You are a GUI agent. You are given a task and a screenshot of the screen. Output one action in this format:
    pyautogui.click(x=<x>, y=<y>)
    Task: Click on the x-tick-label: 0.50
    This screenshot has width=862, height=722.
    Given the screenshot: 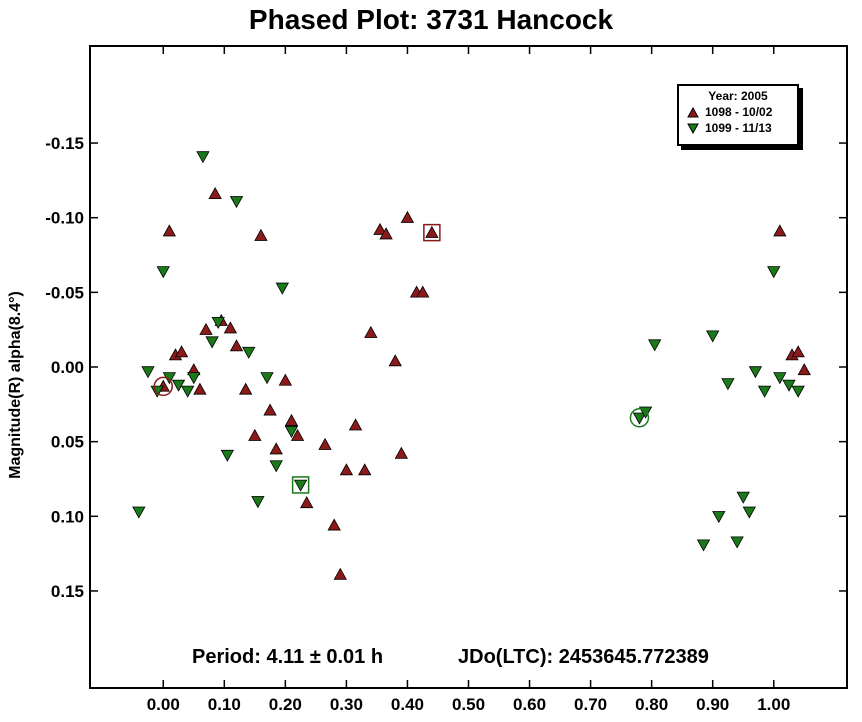 What is the action you would take?
    pyautogui.click(x=468, y=704)
    